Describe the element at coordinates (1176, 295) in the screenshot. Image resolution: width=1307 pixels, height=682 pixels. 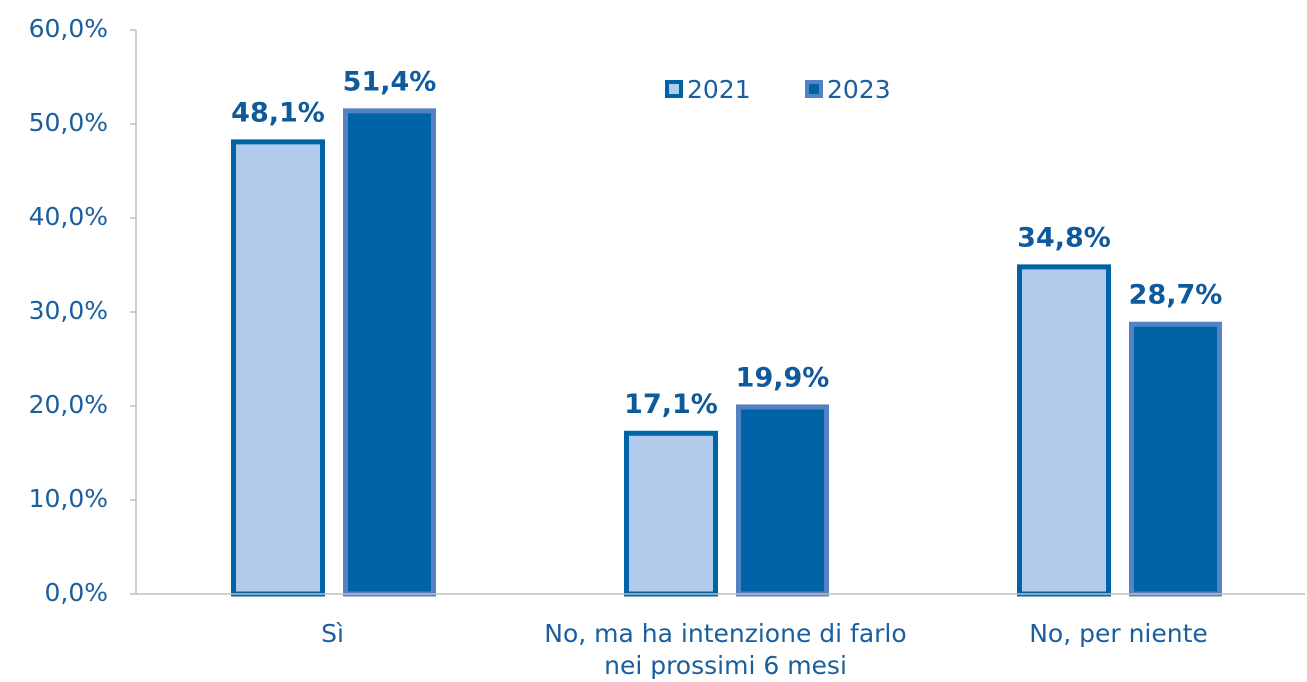
I see `data-label: 28,7%` at that location.